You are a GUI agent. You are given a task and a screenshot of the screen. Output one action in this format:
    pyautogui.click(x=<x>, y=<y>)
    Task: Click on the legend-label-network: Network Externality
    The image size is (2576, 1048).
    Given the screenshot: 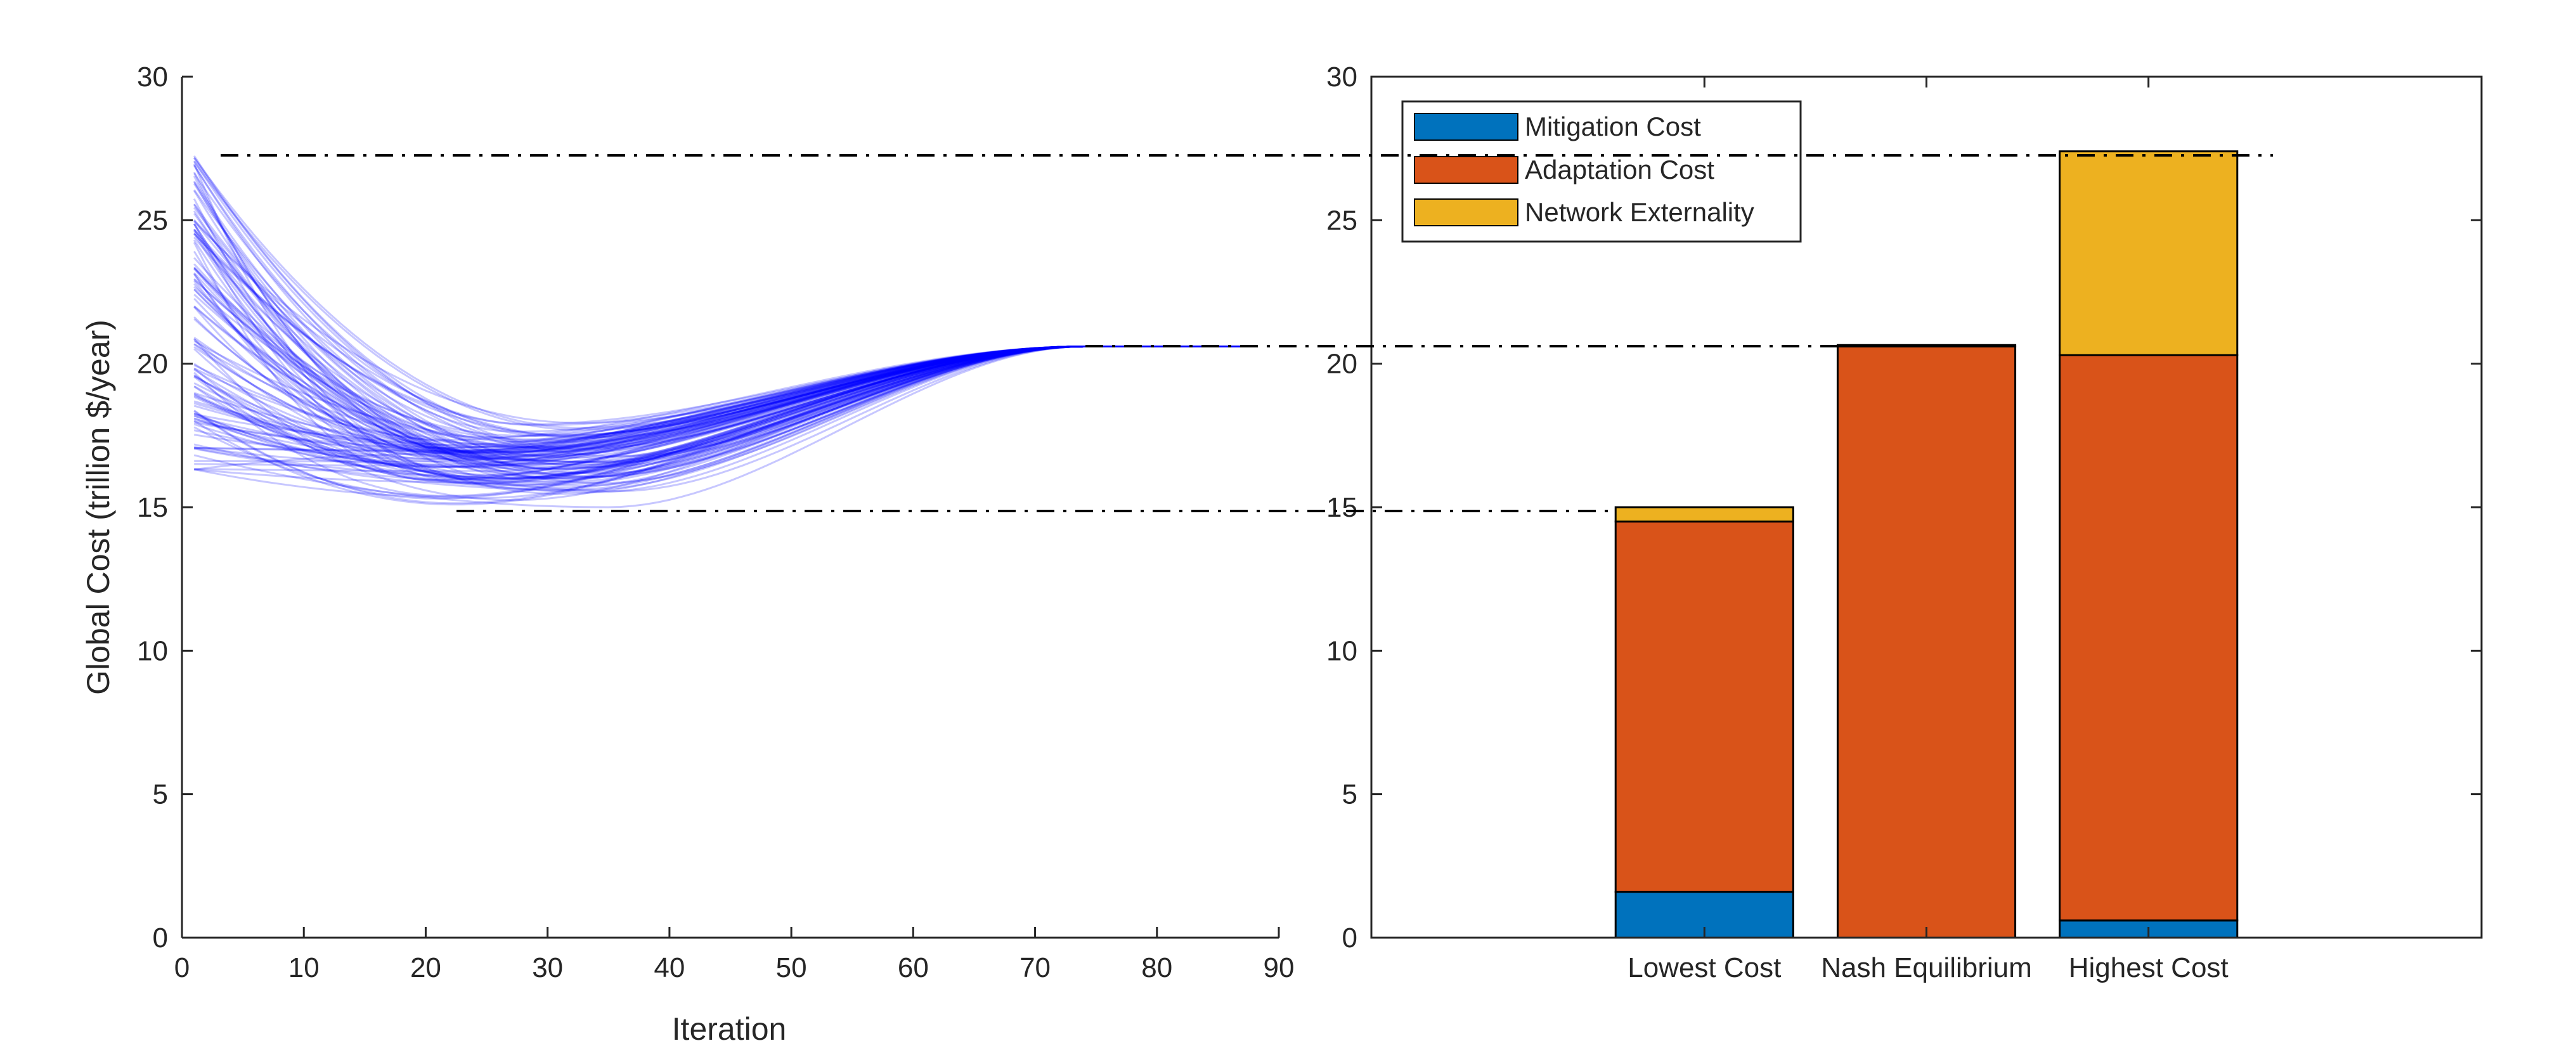 What is the action you would take?
    pyautogui.click(x=1639, y=212)
    